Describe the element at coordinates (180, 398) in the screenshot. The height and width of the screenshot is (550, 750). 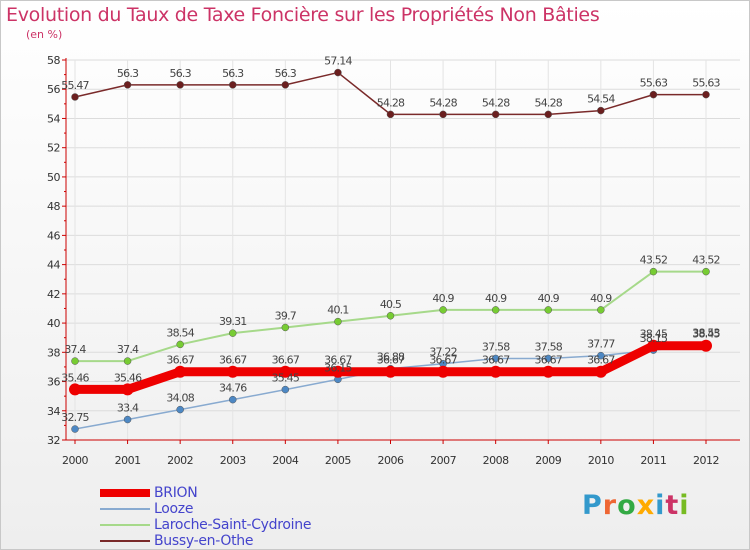
I see `data-label-looze: 34.08` at that location.